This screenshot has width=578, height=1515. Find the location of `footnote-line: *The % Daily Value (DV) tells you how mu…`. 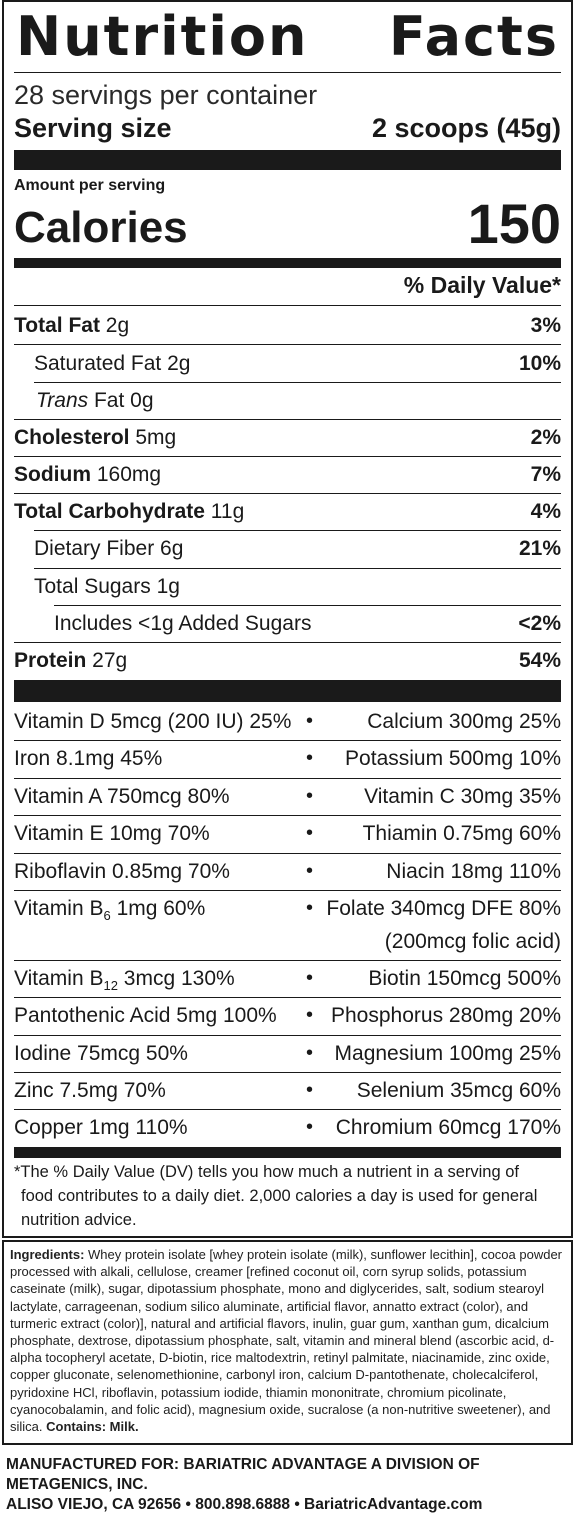

footnote-line: *The % Daily Value (DV) tells you how mu… is located at coordinates (267, 1172).